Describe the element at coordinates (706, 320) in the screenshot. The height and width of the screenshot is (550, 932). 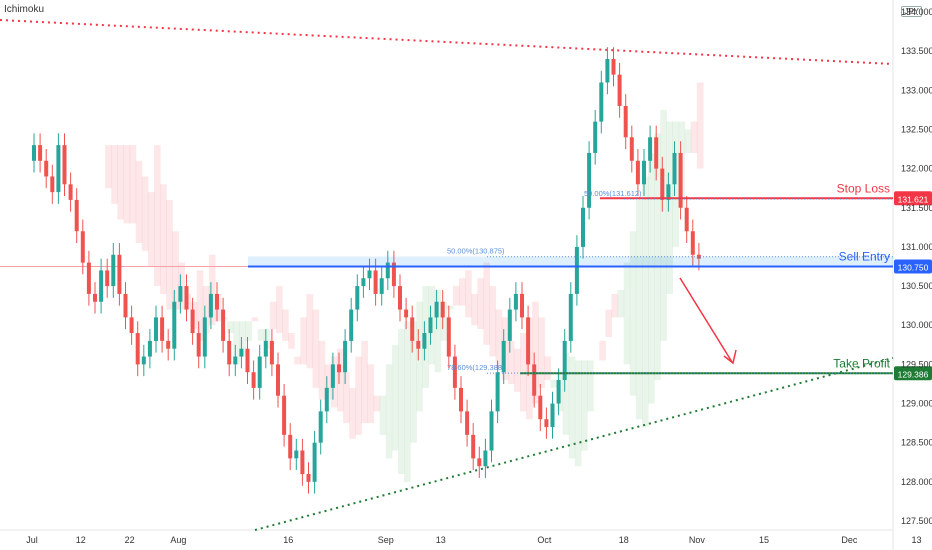
I see `projection-arrow` at that location.